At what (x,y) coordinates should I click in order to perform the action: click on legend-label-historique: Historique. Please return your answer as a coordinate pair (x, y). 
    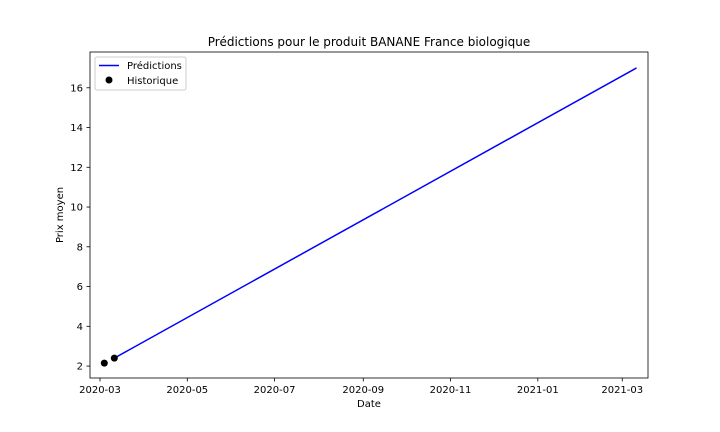
    Looking at the image, I should click on (152, 81).